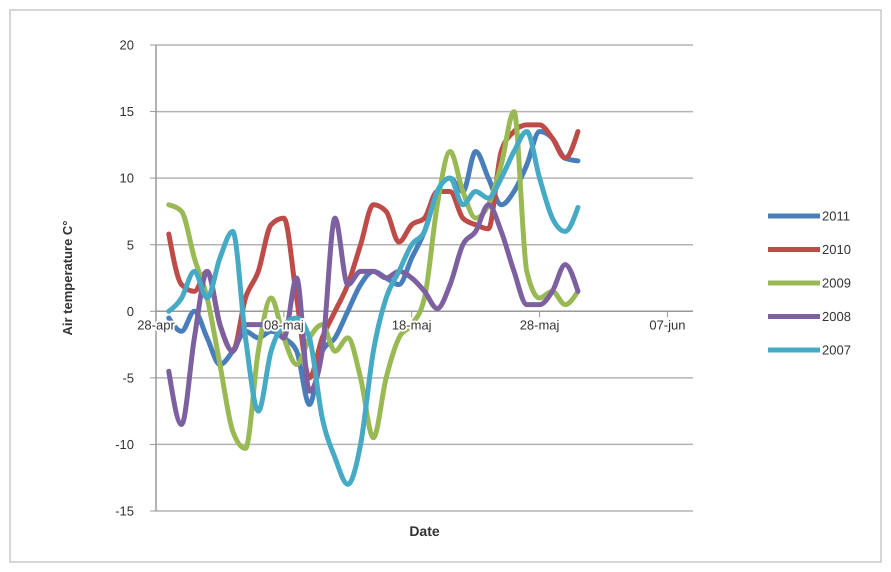 The image size is (891, 572). Describe the element at coordinates (836, 316) in the screenshot. I see `legend-label: 2008` at that location.